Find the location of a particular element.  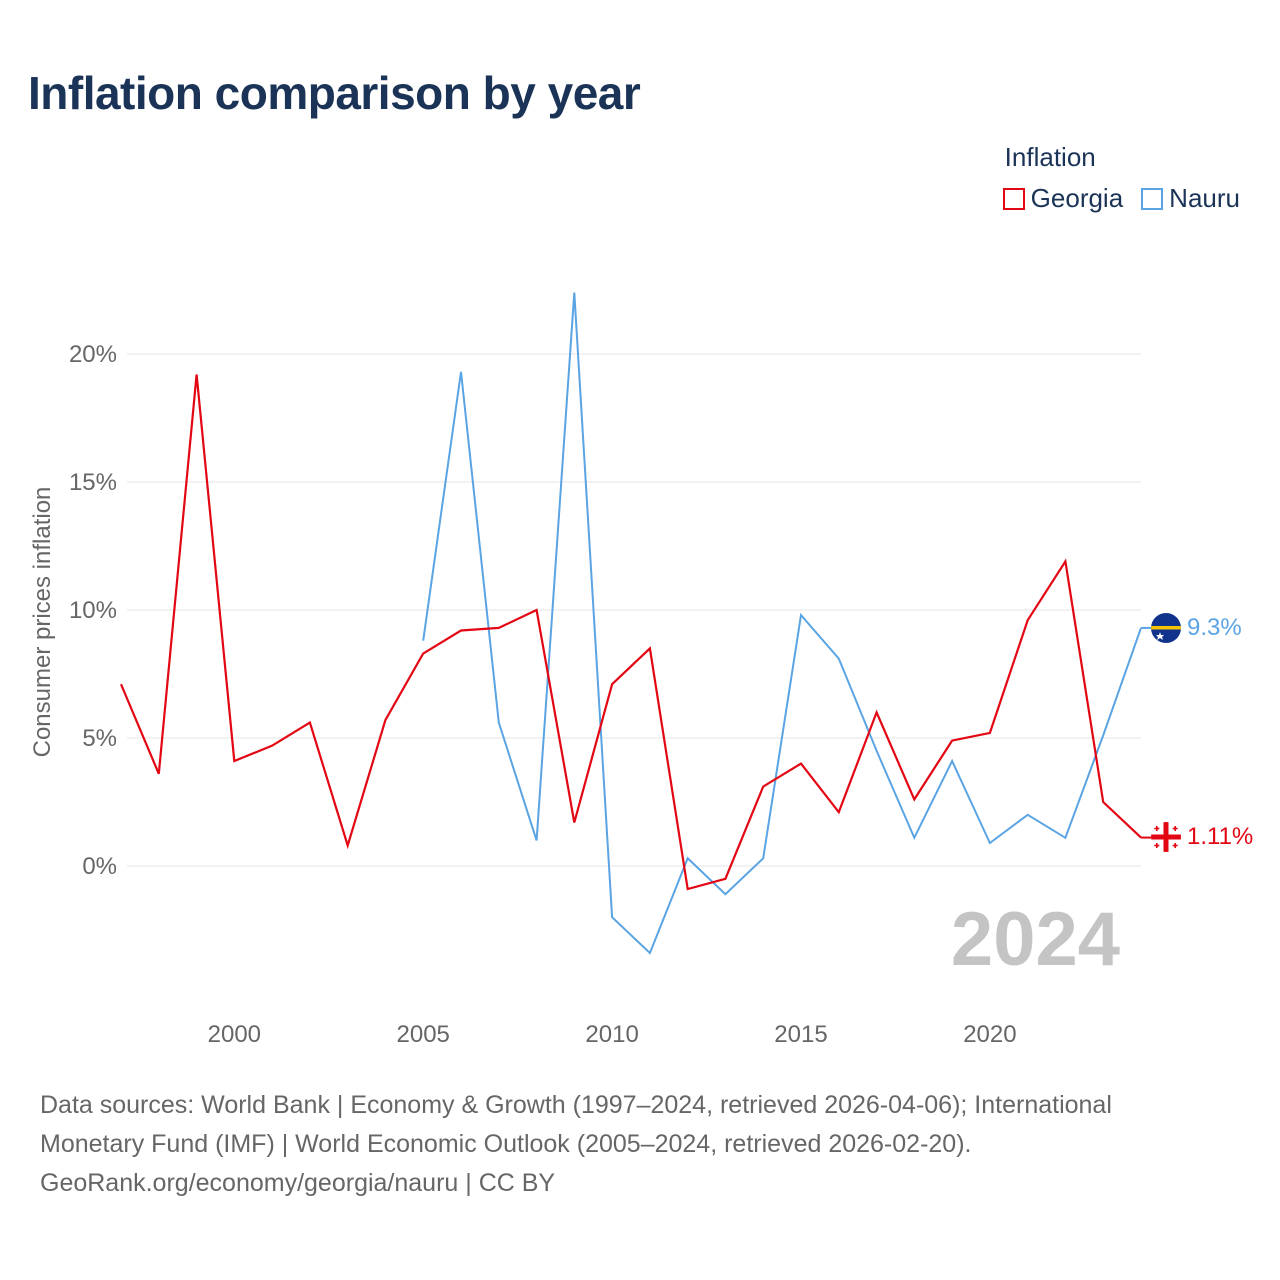

legend: Inflation Georgia Nauru is located at coordinates (1121, 178).